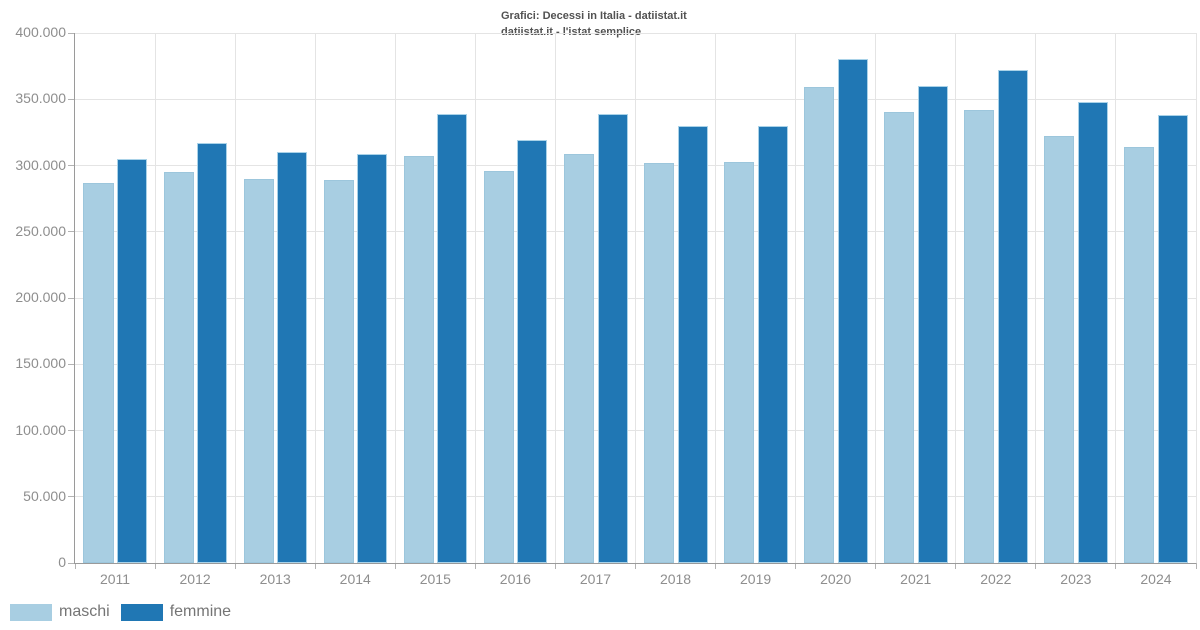  Describe the element at coordinates (178, 367) in the screenshot. I see `bar-maschi-2012` at that location.